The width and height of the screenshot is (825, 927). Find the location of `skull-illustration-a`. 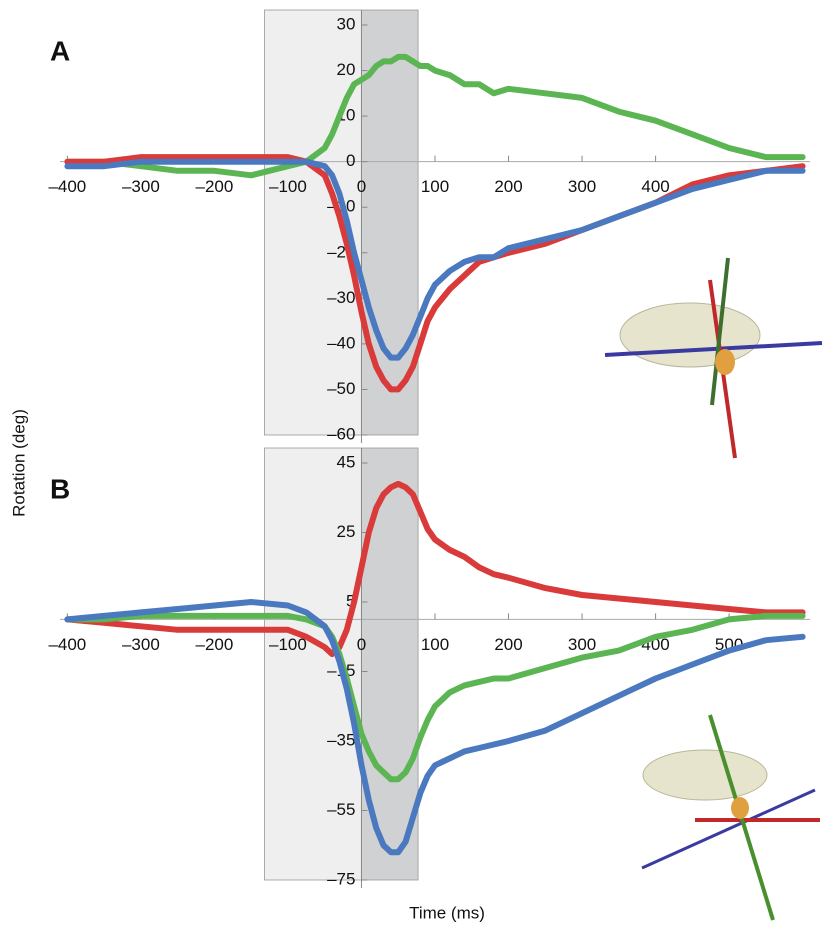

skull-illustration-a is located at coordinates (713, 358).